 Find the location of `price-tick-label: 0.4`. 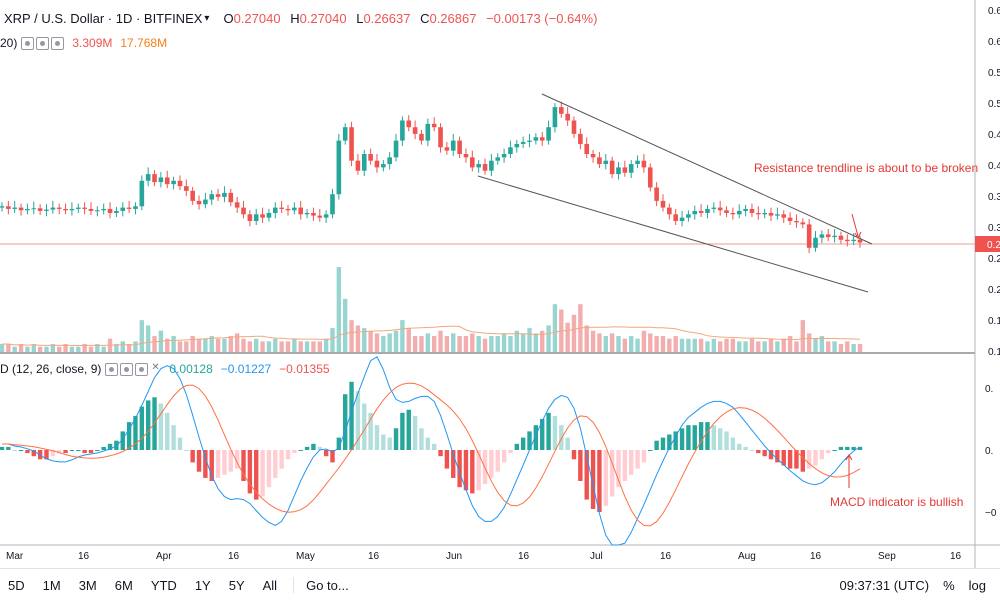

price-tick-label: 0.4 is located at coordinates (994, 135).